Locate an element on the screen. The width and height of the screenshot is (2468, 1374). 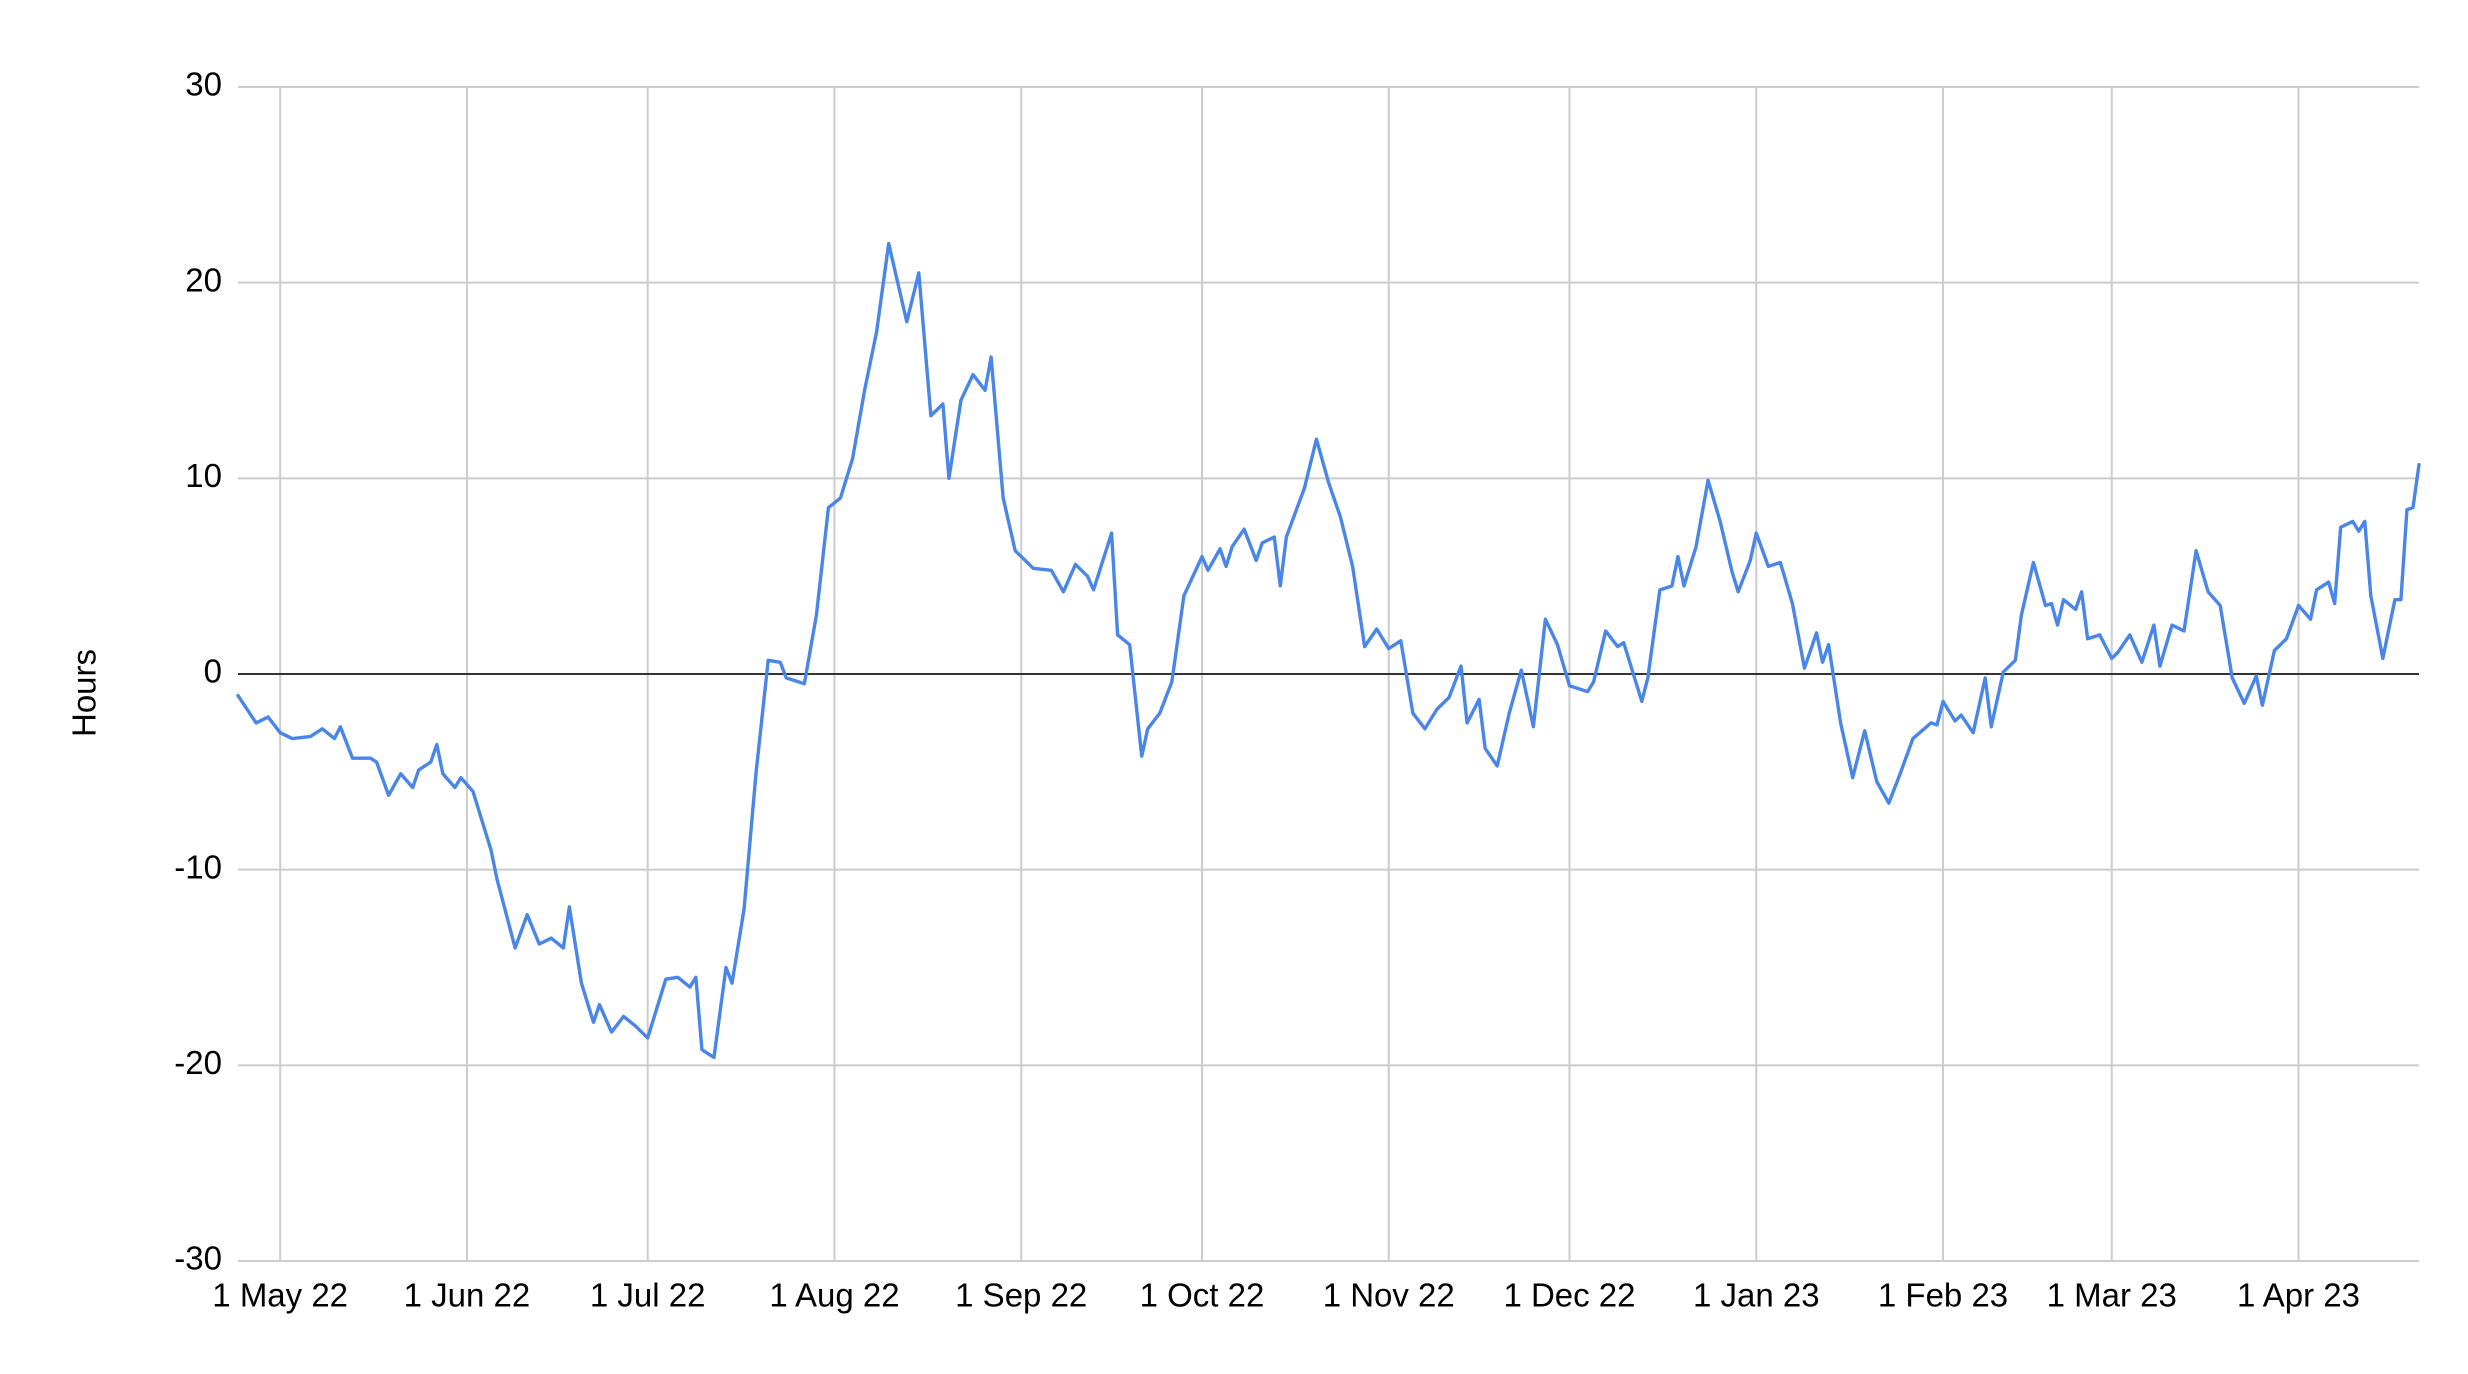
y-tick-label: 30 is located at coordinates (203, 84).